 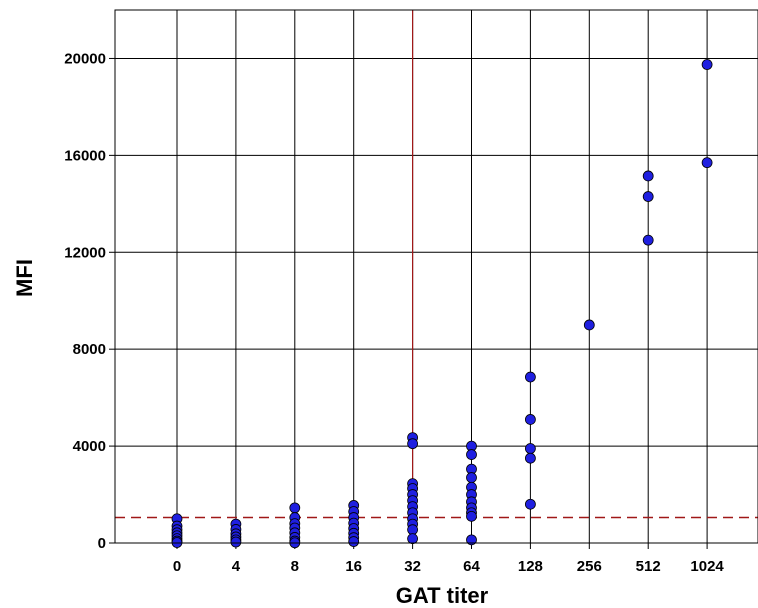 I want to click on y-tick-labels: 0 4000 8000 12000 16000 20000, so click(x=85, y=301).